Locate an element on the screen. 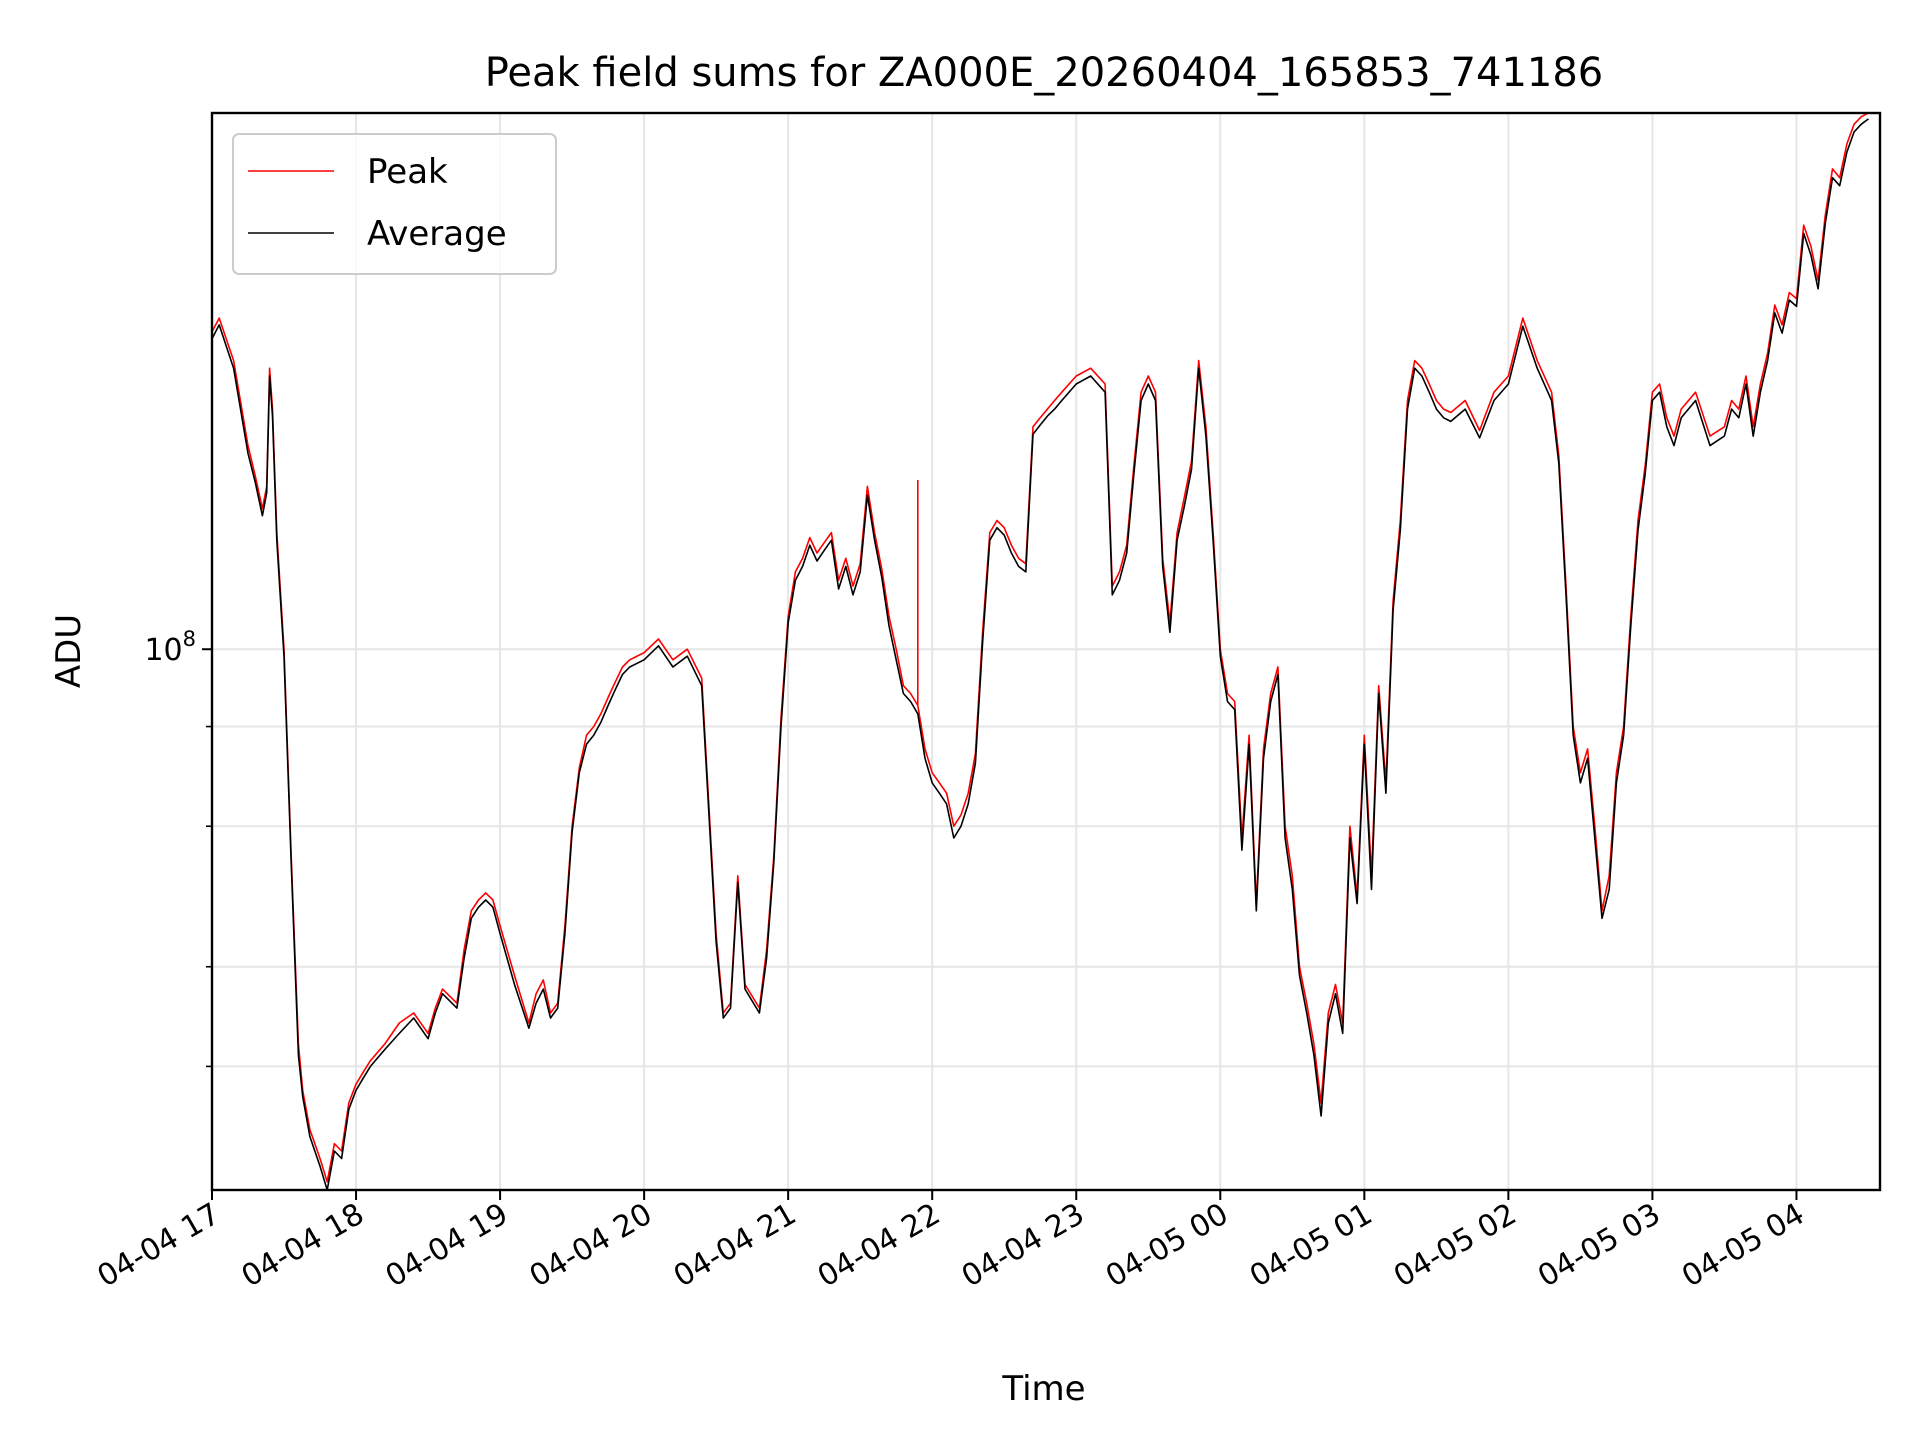 The height and width of the screenshot is (1440, 1920). y-axis-label: ADU is located at coordinates (69, 651).